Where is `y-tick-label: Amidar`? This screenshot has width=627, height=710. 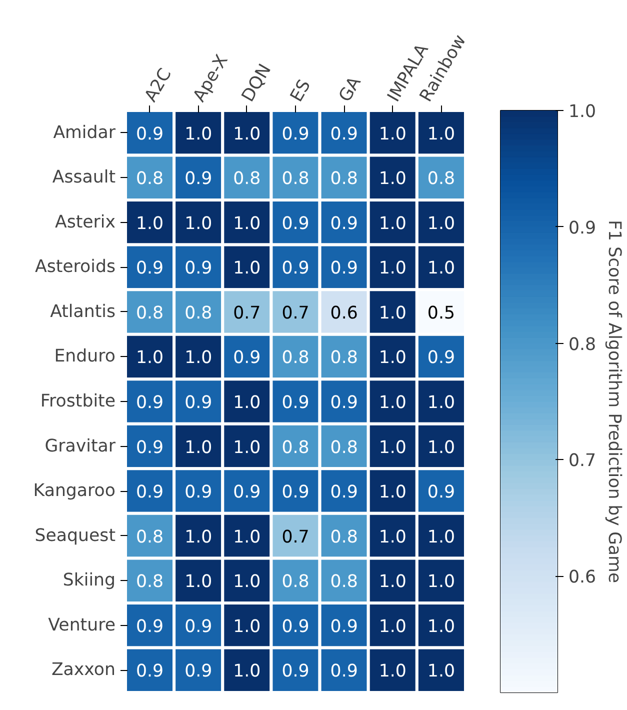 y-tick-label: Amidar is located at coordinates (84, 132).